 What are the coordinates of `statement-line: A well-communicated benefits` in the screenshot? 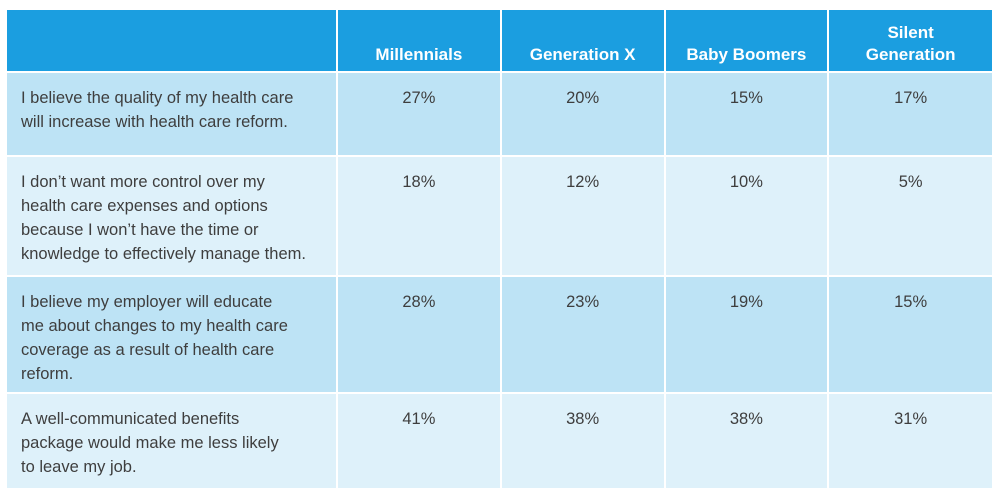 It's located at (130, 419).